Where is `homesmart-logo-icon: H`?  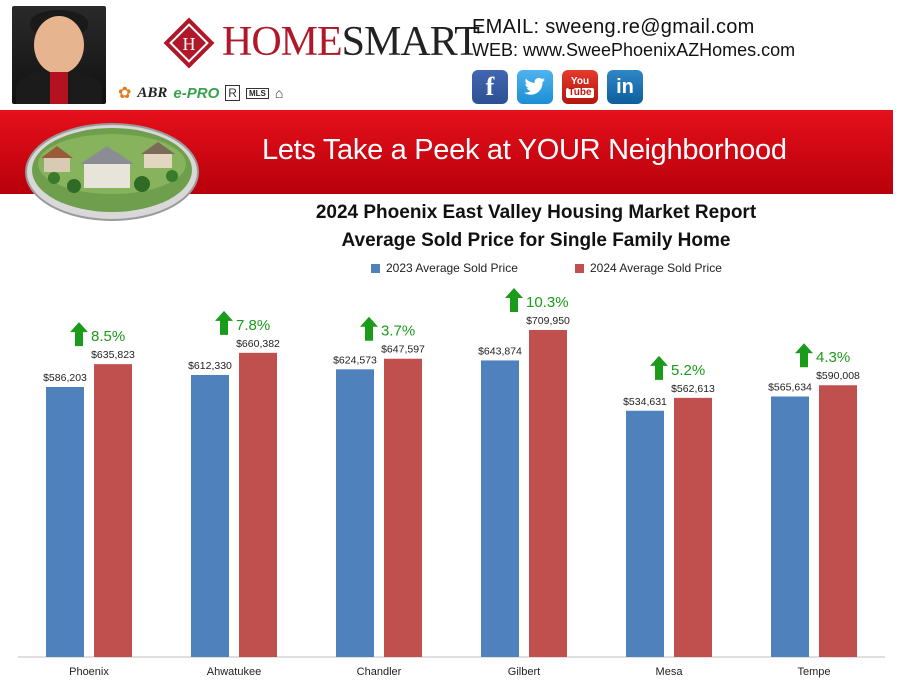 homesmart-logo-icon: H is located at coordinates (189, 43).